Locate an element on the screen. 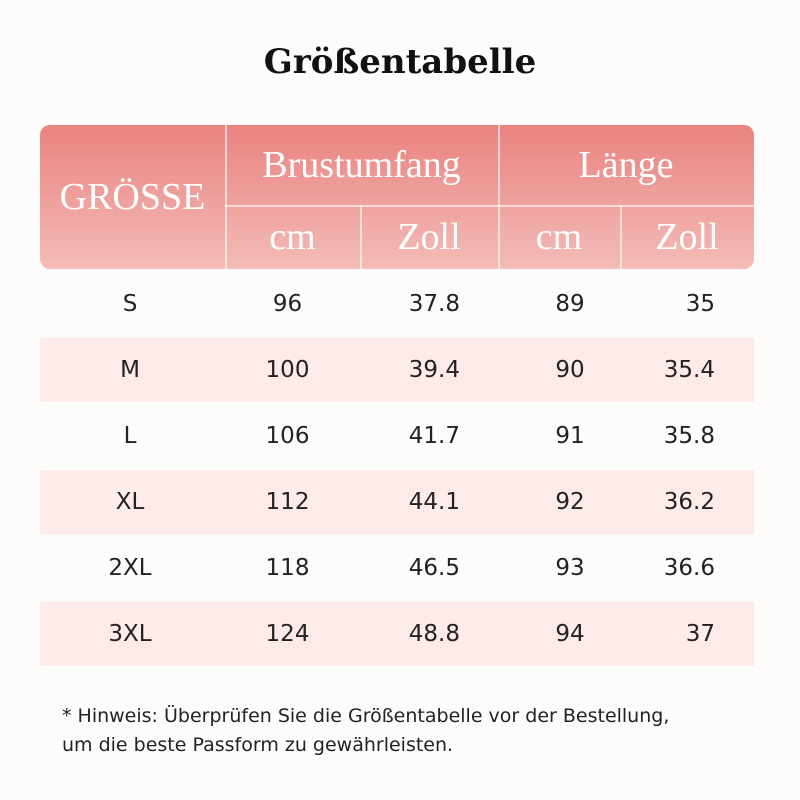 The height and width of the screenshot is (800, 800). table-cell: 90 is located at coordinates (570, 370).